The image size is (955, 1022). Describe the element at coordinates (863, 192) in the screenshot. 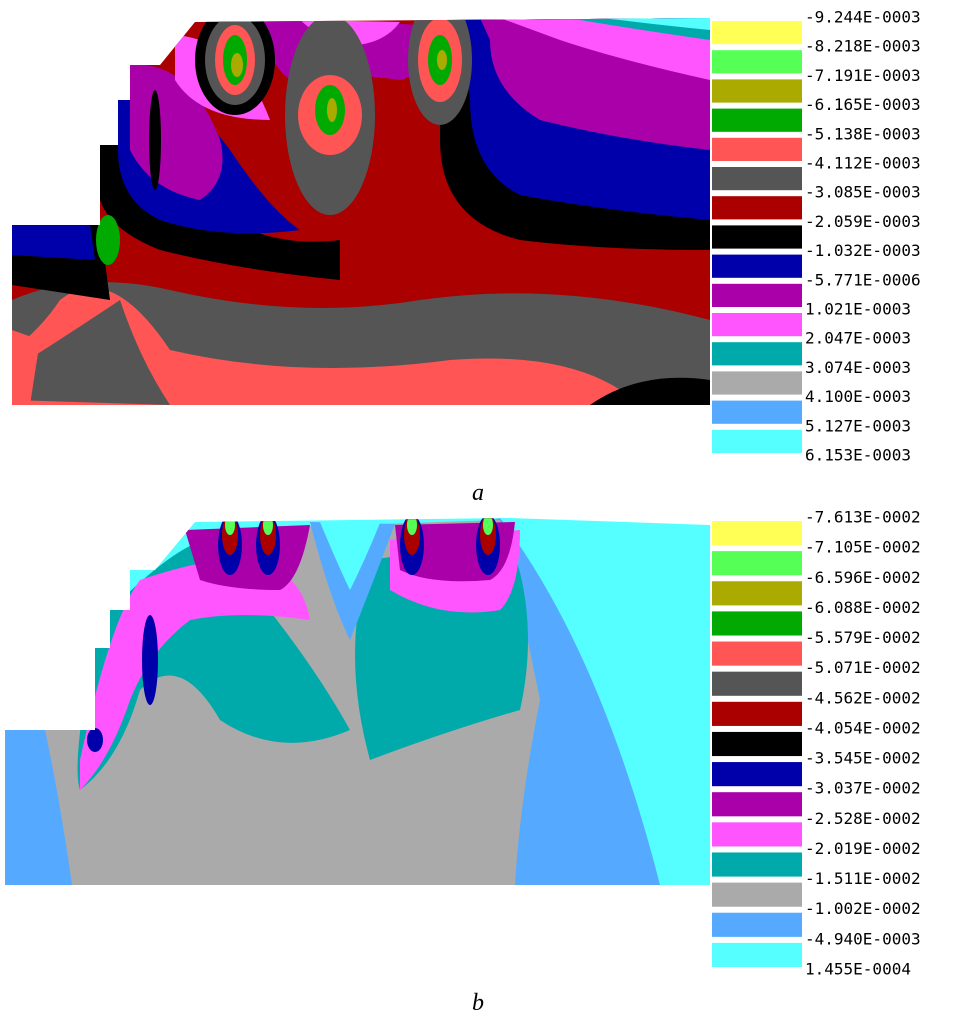

I see `legend-label: -3.085E-0003` at that location.